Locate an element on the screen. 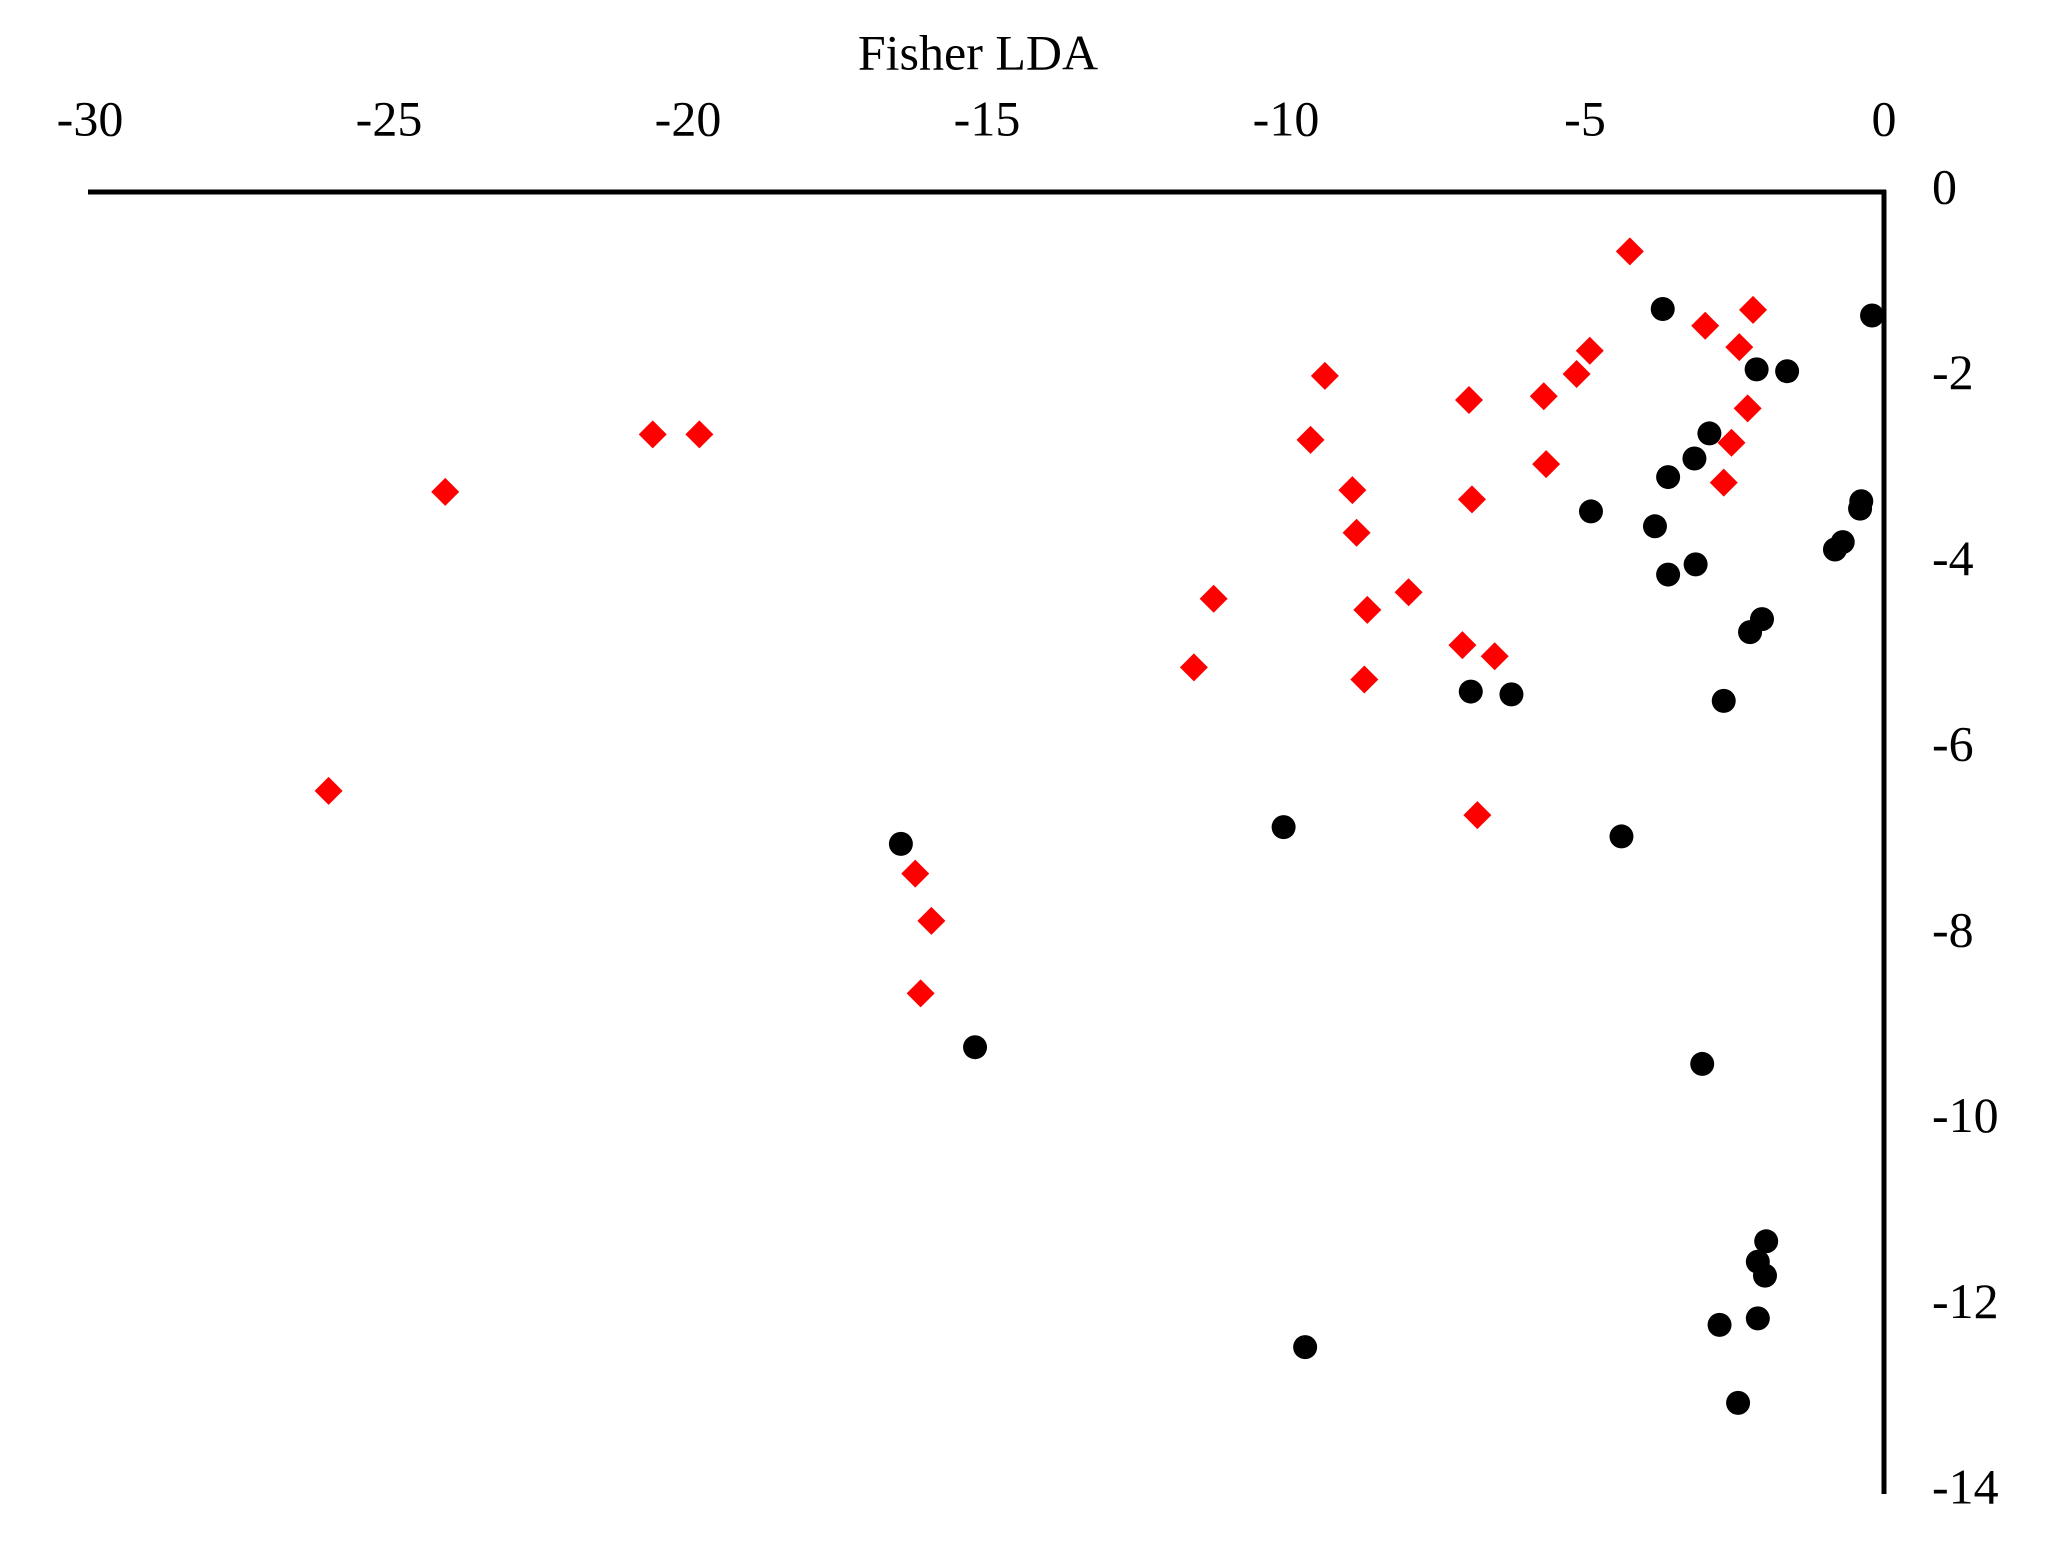  y-tick-label: -2 is located at coordinates (1953, 372).